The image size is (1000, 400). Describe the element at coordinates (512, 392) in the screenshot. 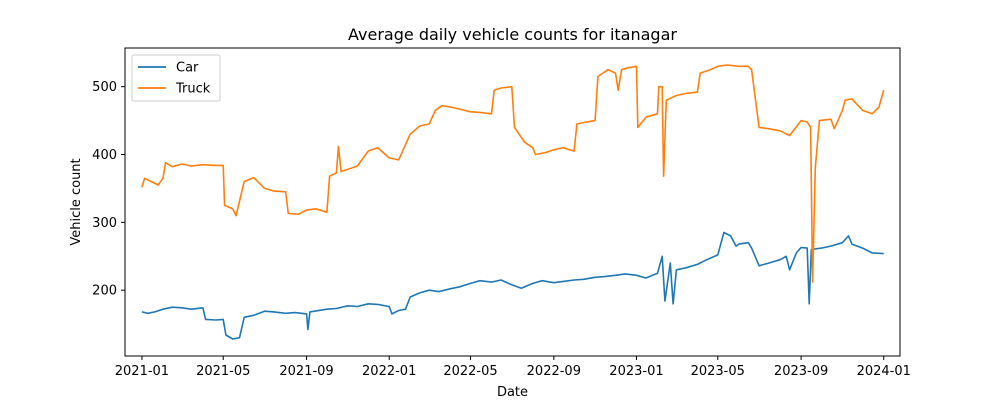

I see `x-axis-label: Date` at that location.